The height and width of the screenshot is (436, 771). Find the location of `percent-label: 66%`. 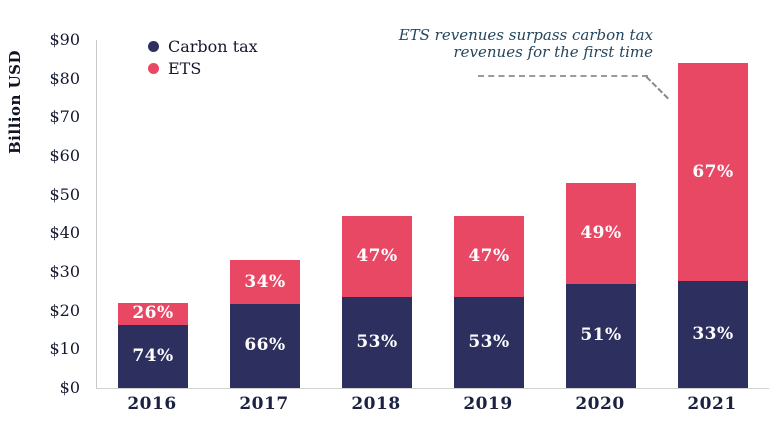

percent-label: 66% is located at coordinates (265, 345).